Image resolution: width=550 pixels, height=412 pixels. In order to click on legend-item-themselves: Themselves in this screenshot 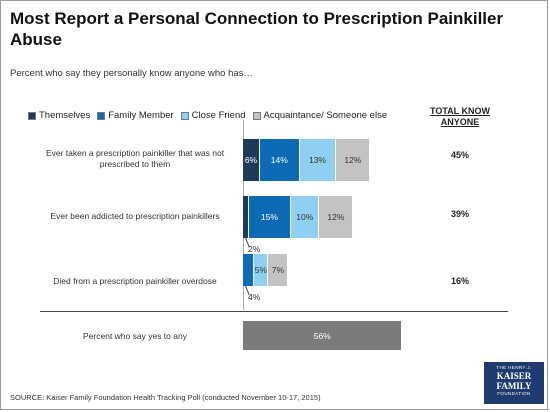, I will do `click(59, 115)`.